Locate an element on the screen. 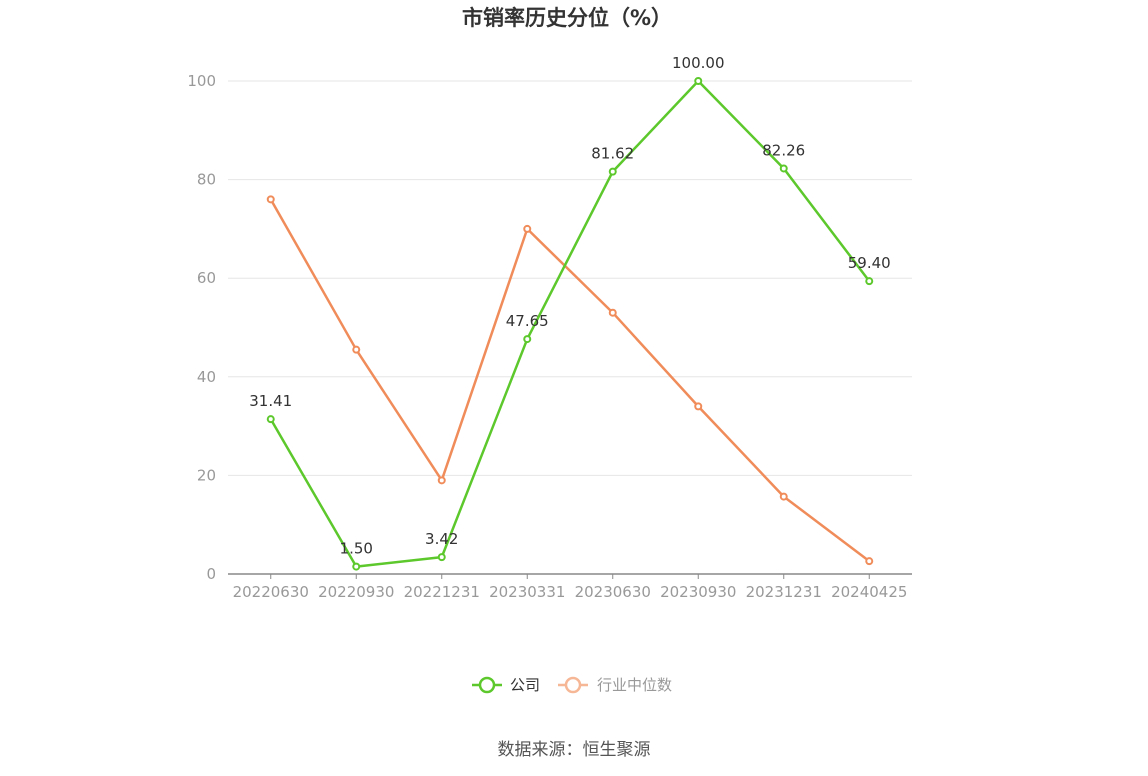  legend-label-0: 公司 is located at coordinates (525, 685).